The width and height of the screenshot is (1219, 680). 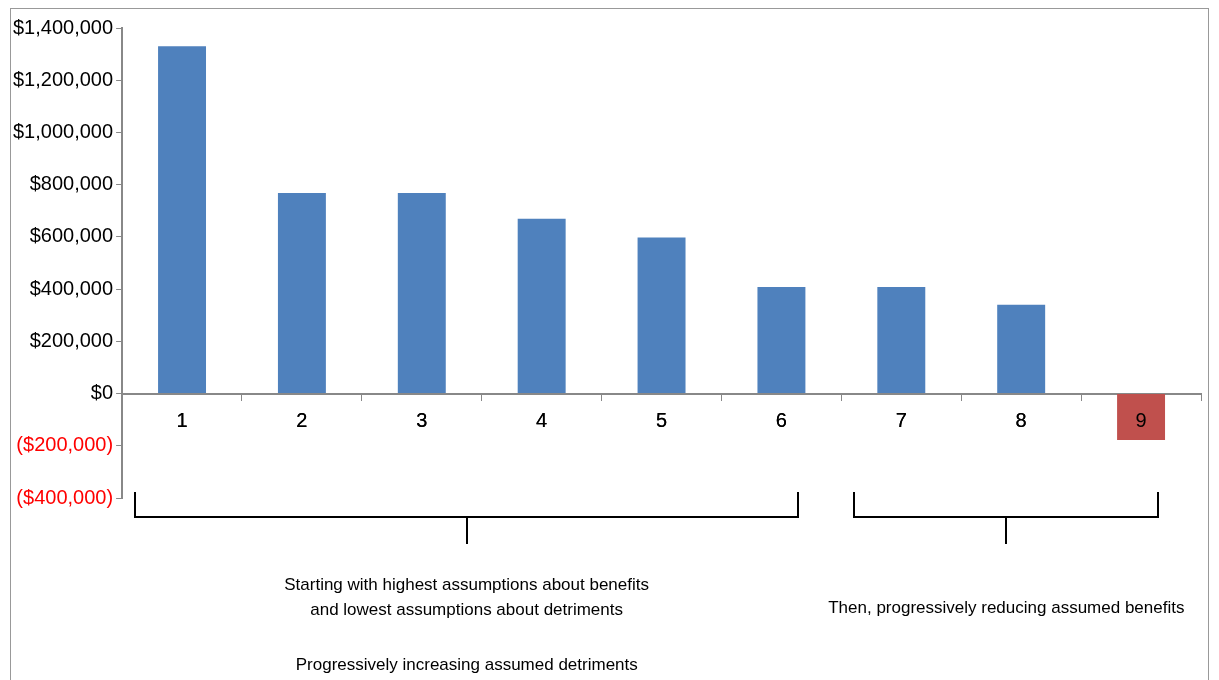 What do you see at coordinates (71, 183) in the screenshot?
I see `y-tick-label: $800,000` at bounding box center [71, 183].